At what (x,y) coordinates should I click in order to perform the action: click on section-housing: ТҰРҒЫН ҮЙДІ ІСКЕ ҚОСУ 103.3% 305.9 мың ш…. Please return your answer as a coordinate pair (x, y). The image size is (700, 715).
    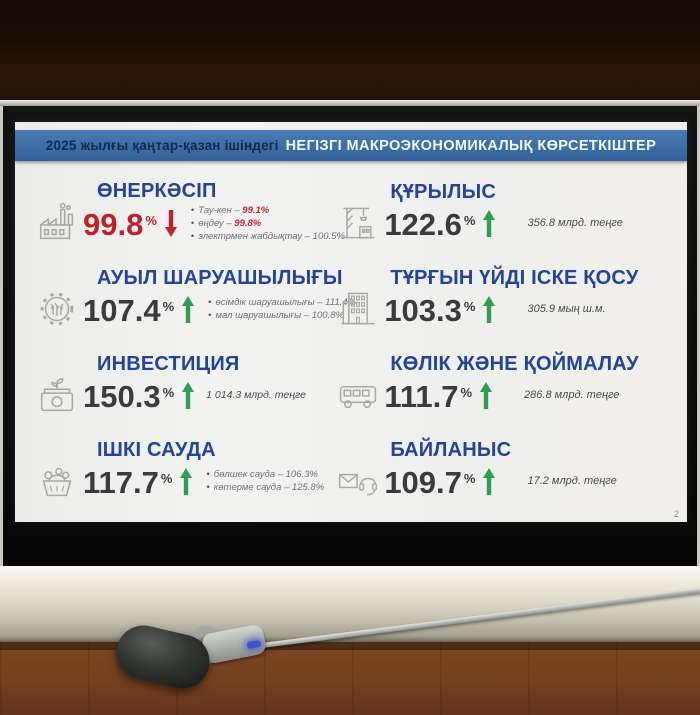
    Looking at the image, I should click on (505, 297).